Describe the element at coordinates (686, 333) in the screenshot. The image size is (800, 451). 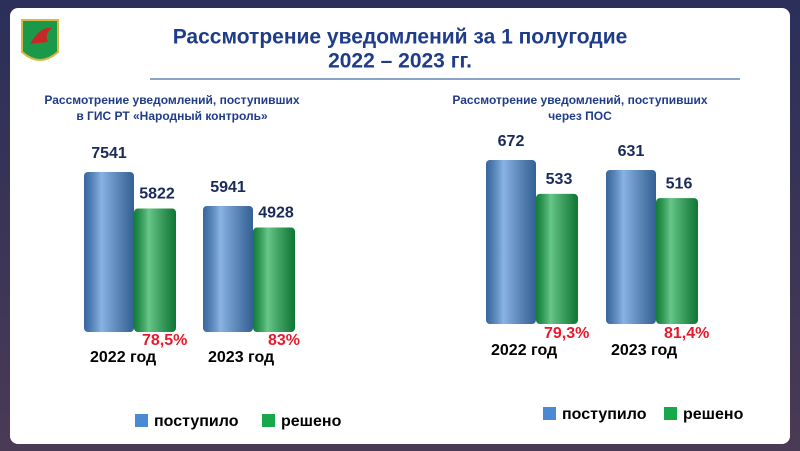
I see `annotation: 81,4%` at that location.